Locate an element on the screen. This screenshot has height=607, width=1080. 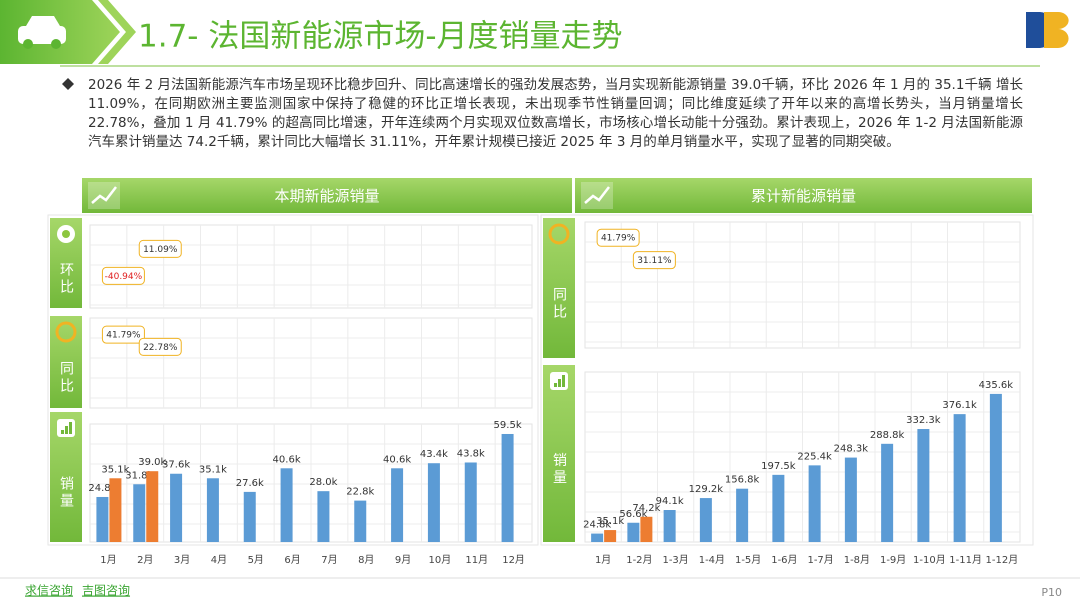
data-label: 22.78% is located at coordinates (160, 348).